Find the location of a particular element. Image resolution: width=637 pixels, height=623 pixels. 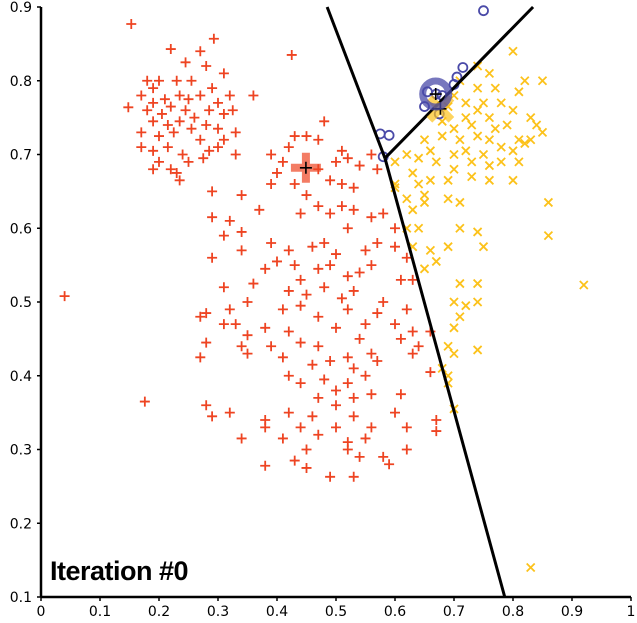

boundary-line is located at coordinates (459, 82).